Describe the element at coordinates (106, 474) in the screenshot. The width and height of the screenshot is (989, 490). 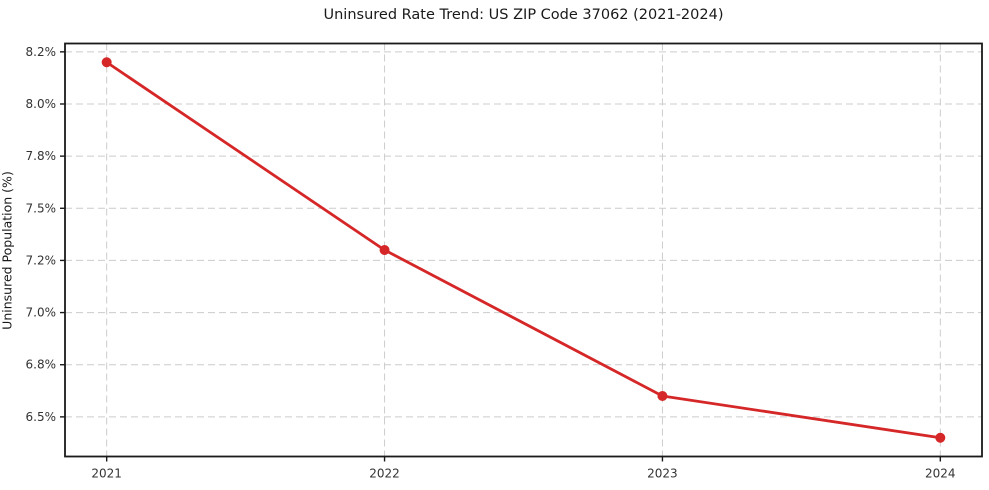
I see `x-tick-label: 2021` at that location.